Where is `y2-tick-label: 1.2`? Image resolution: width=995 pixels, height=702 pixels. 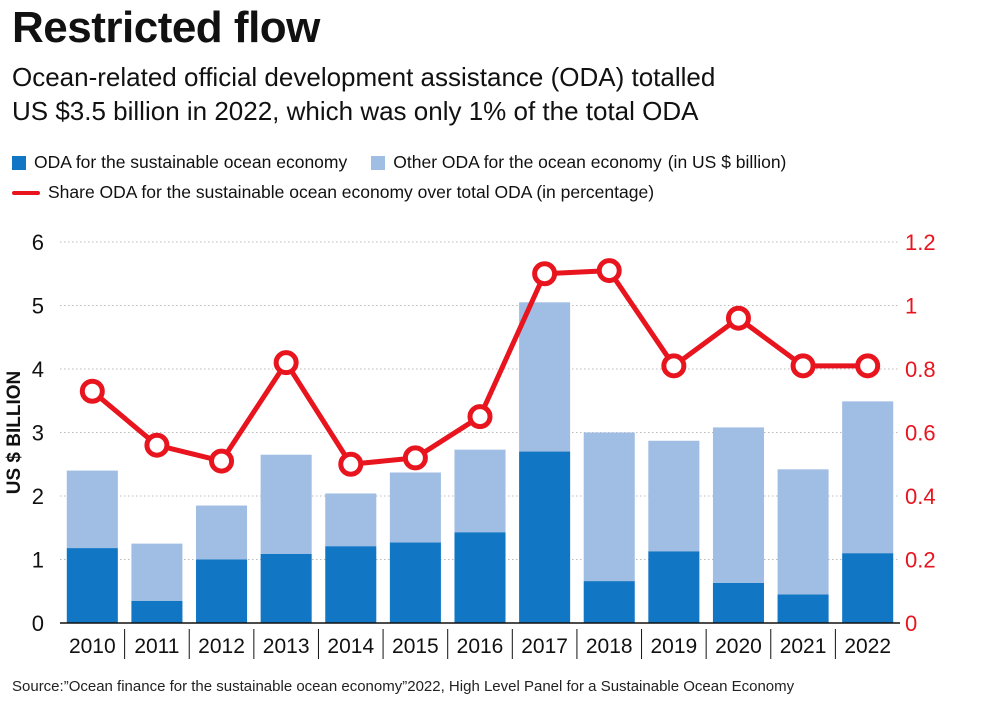 y2-tick-label: 1.2 is located at coordinates (920, 242).